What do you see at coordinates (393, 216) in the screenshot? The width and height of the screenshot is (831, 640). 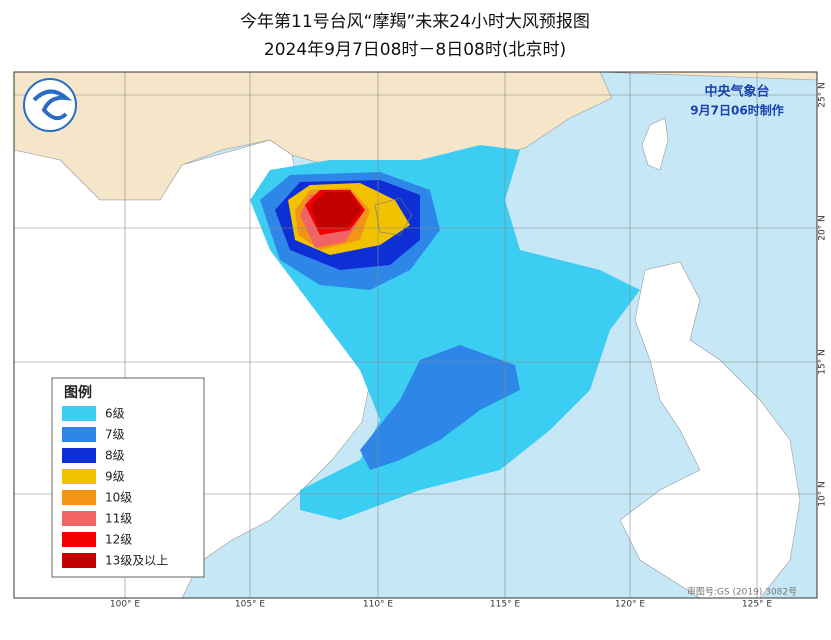 I see `hainan` at bounding box center [393, 216].